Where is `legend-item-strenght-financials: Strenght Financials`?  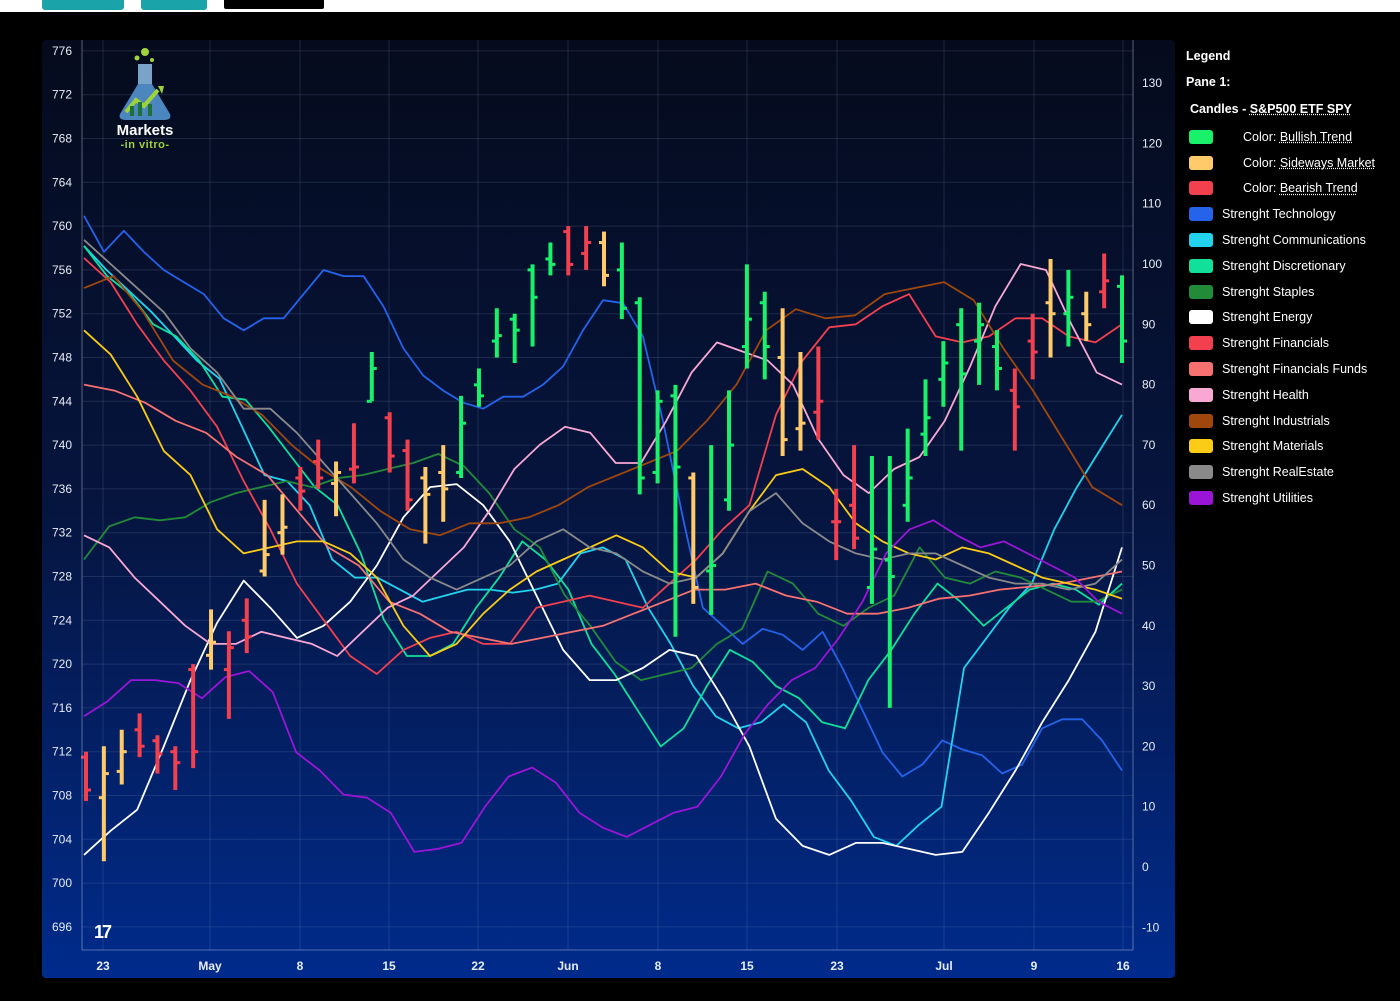 legend-item-strenght-financials: Strenght Financials is located at coordinates (1293, 343).